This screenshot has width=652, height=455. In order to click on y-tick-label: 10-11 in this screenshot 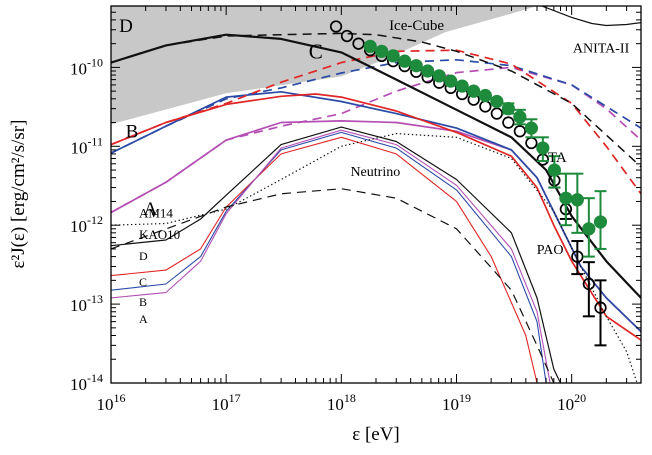, I will do `click(86, 145)`.